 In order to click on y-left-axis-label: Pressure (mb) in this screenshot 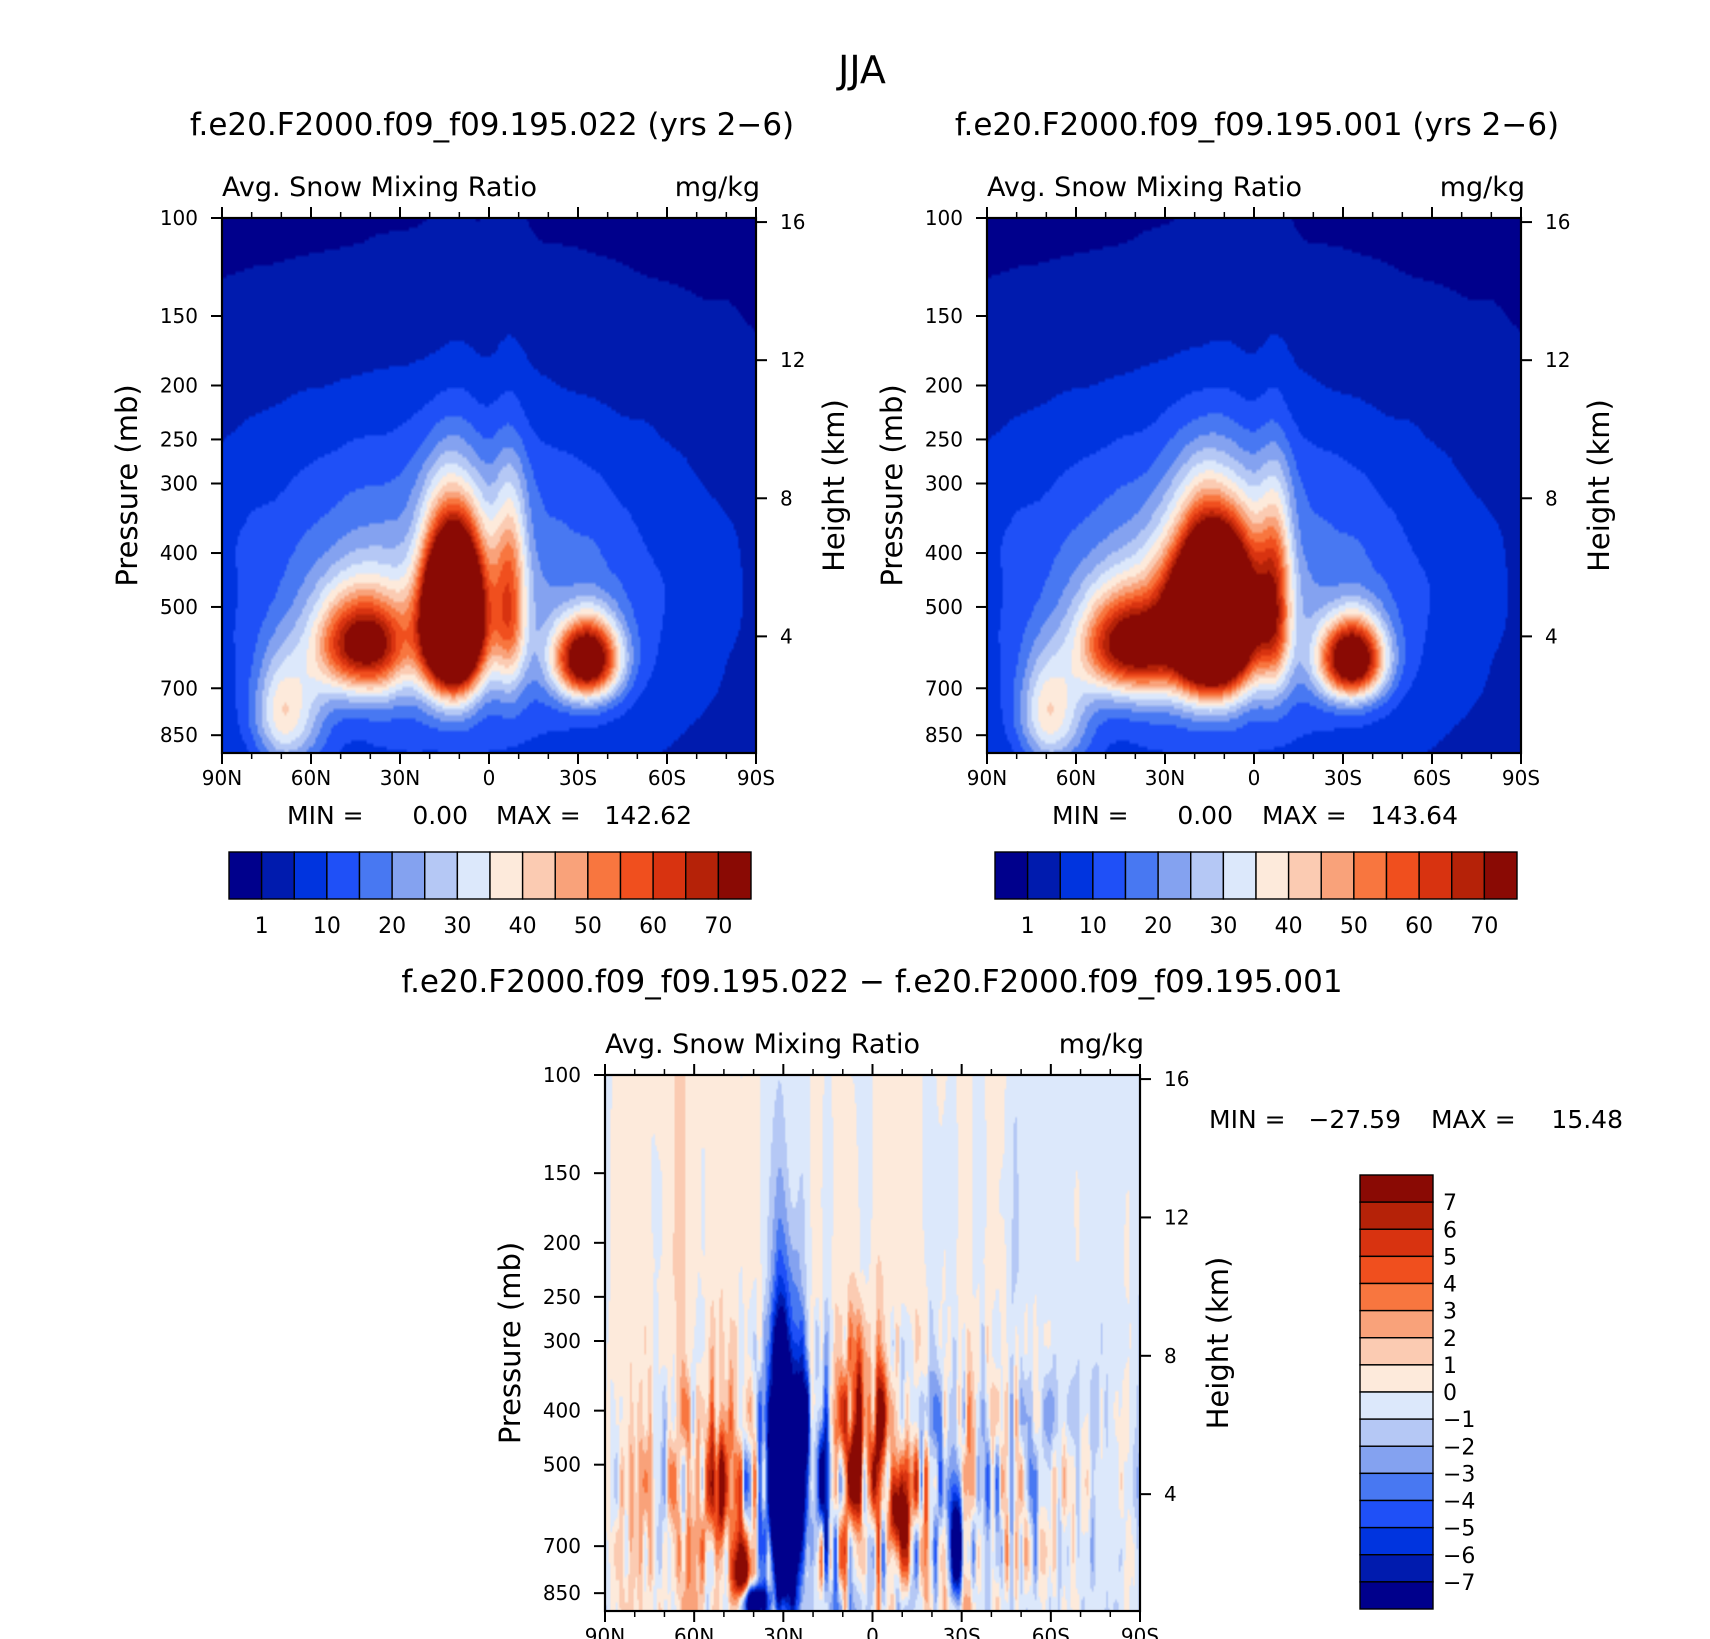, I will do `click(127, 485)`.